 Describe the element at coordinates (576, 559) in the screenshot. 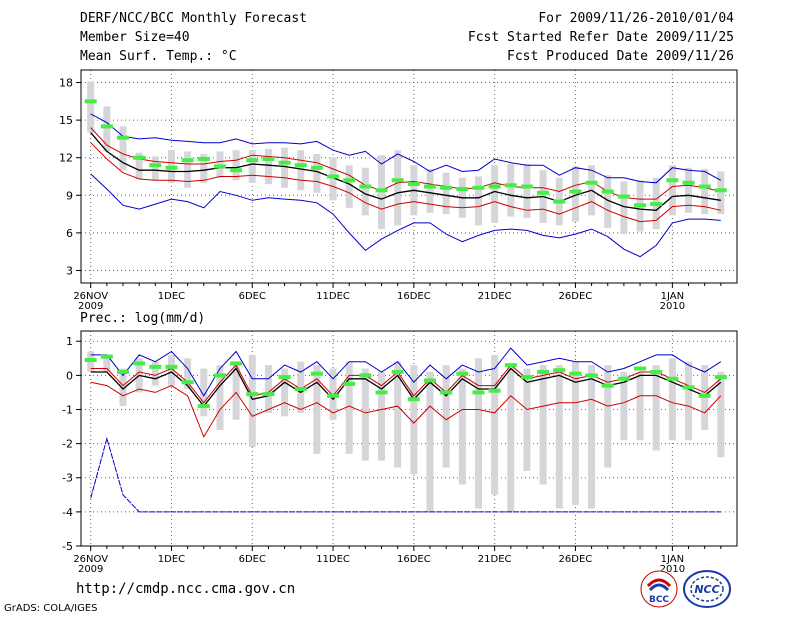

I see `precip-x-tick-label: 26DEC` at that location.